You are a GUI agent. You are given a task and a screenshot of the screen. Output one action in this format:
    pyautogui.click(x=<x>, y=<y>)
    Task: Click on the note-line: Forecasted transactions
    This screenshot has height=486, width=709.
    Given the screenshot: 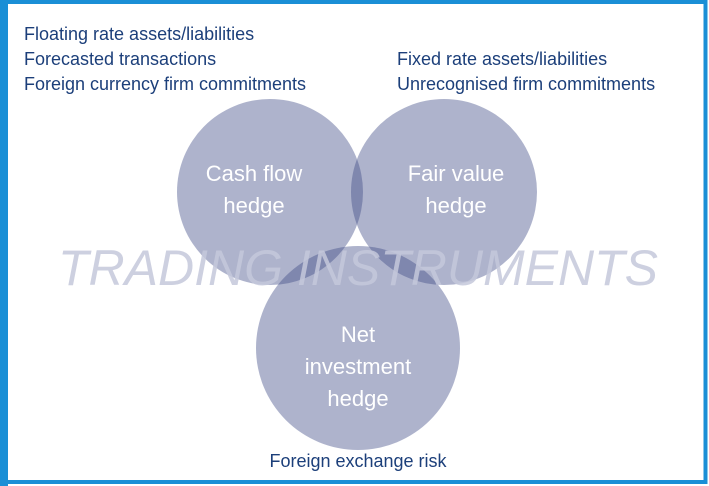 What is the action you would take?
    pyautogui.click(x=120, y=59)
    